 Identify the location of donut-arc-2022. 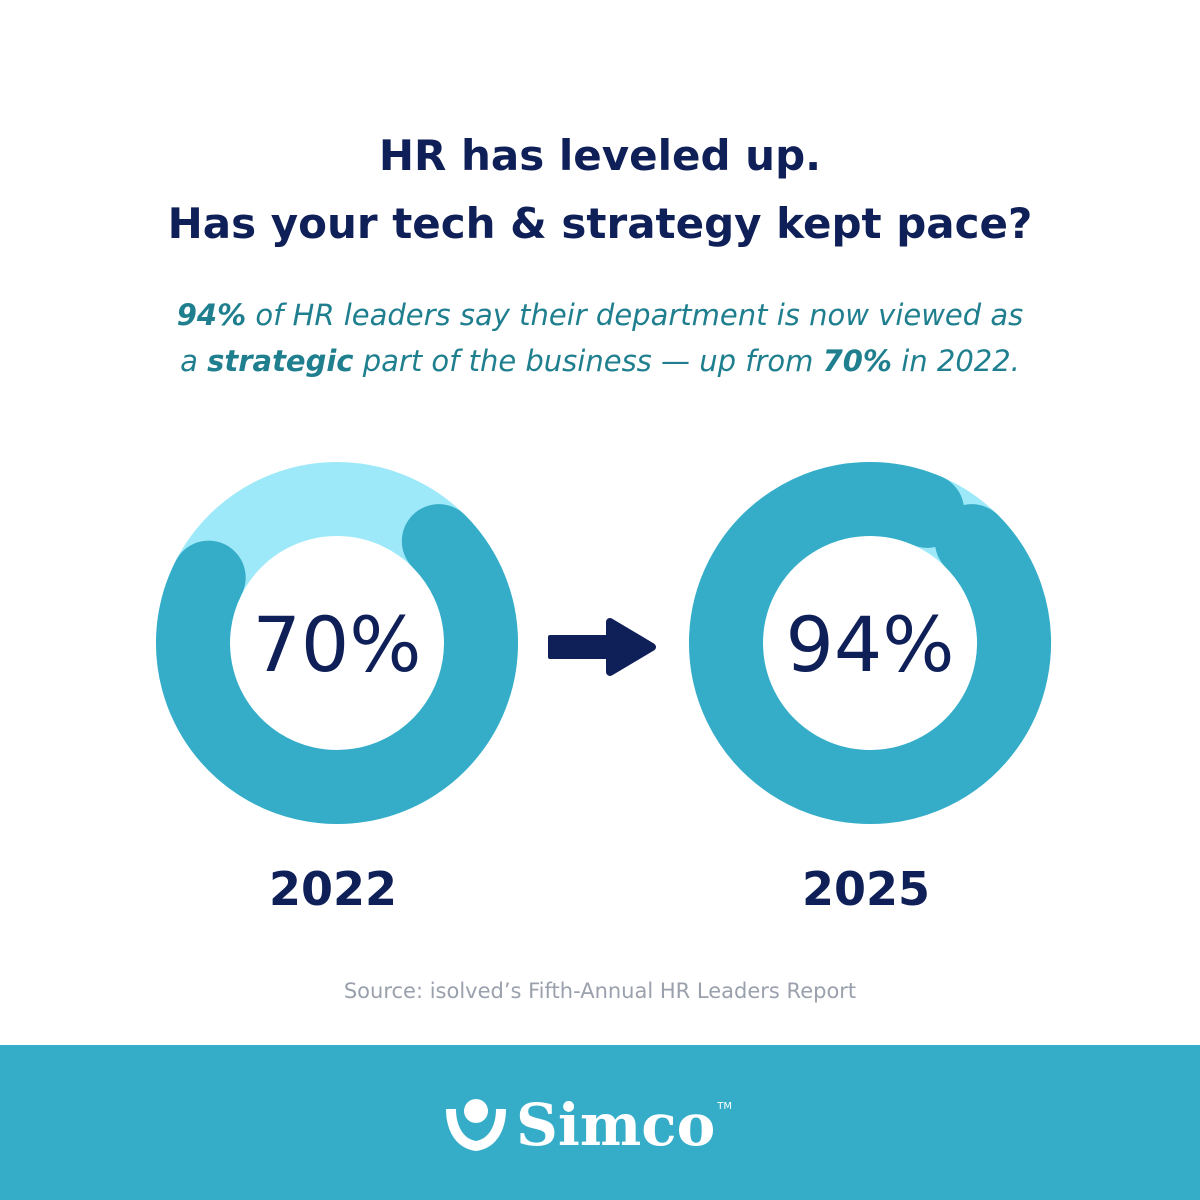
(337, 664).